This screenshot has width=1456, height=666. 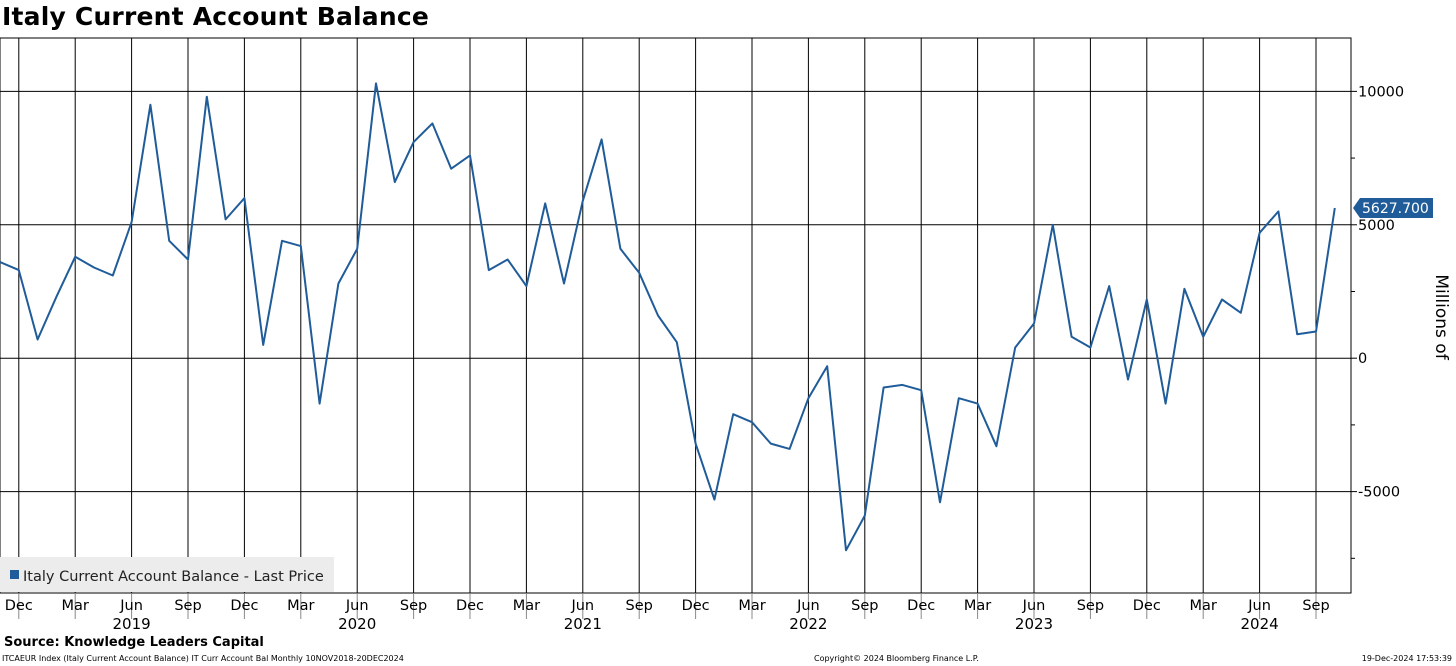 I want to click on y-axis-label: Millions of, so click(x=1441, y=317).